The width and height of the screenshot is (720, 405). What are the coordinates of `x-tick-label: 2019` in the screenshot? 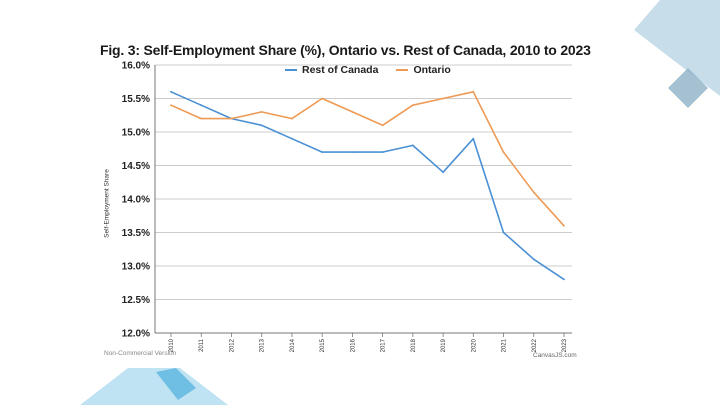 It's located at (444, 345).